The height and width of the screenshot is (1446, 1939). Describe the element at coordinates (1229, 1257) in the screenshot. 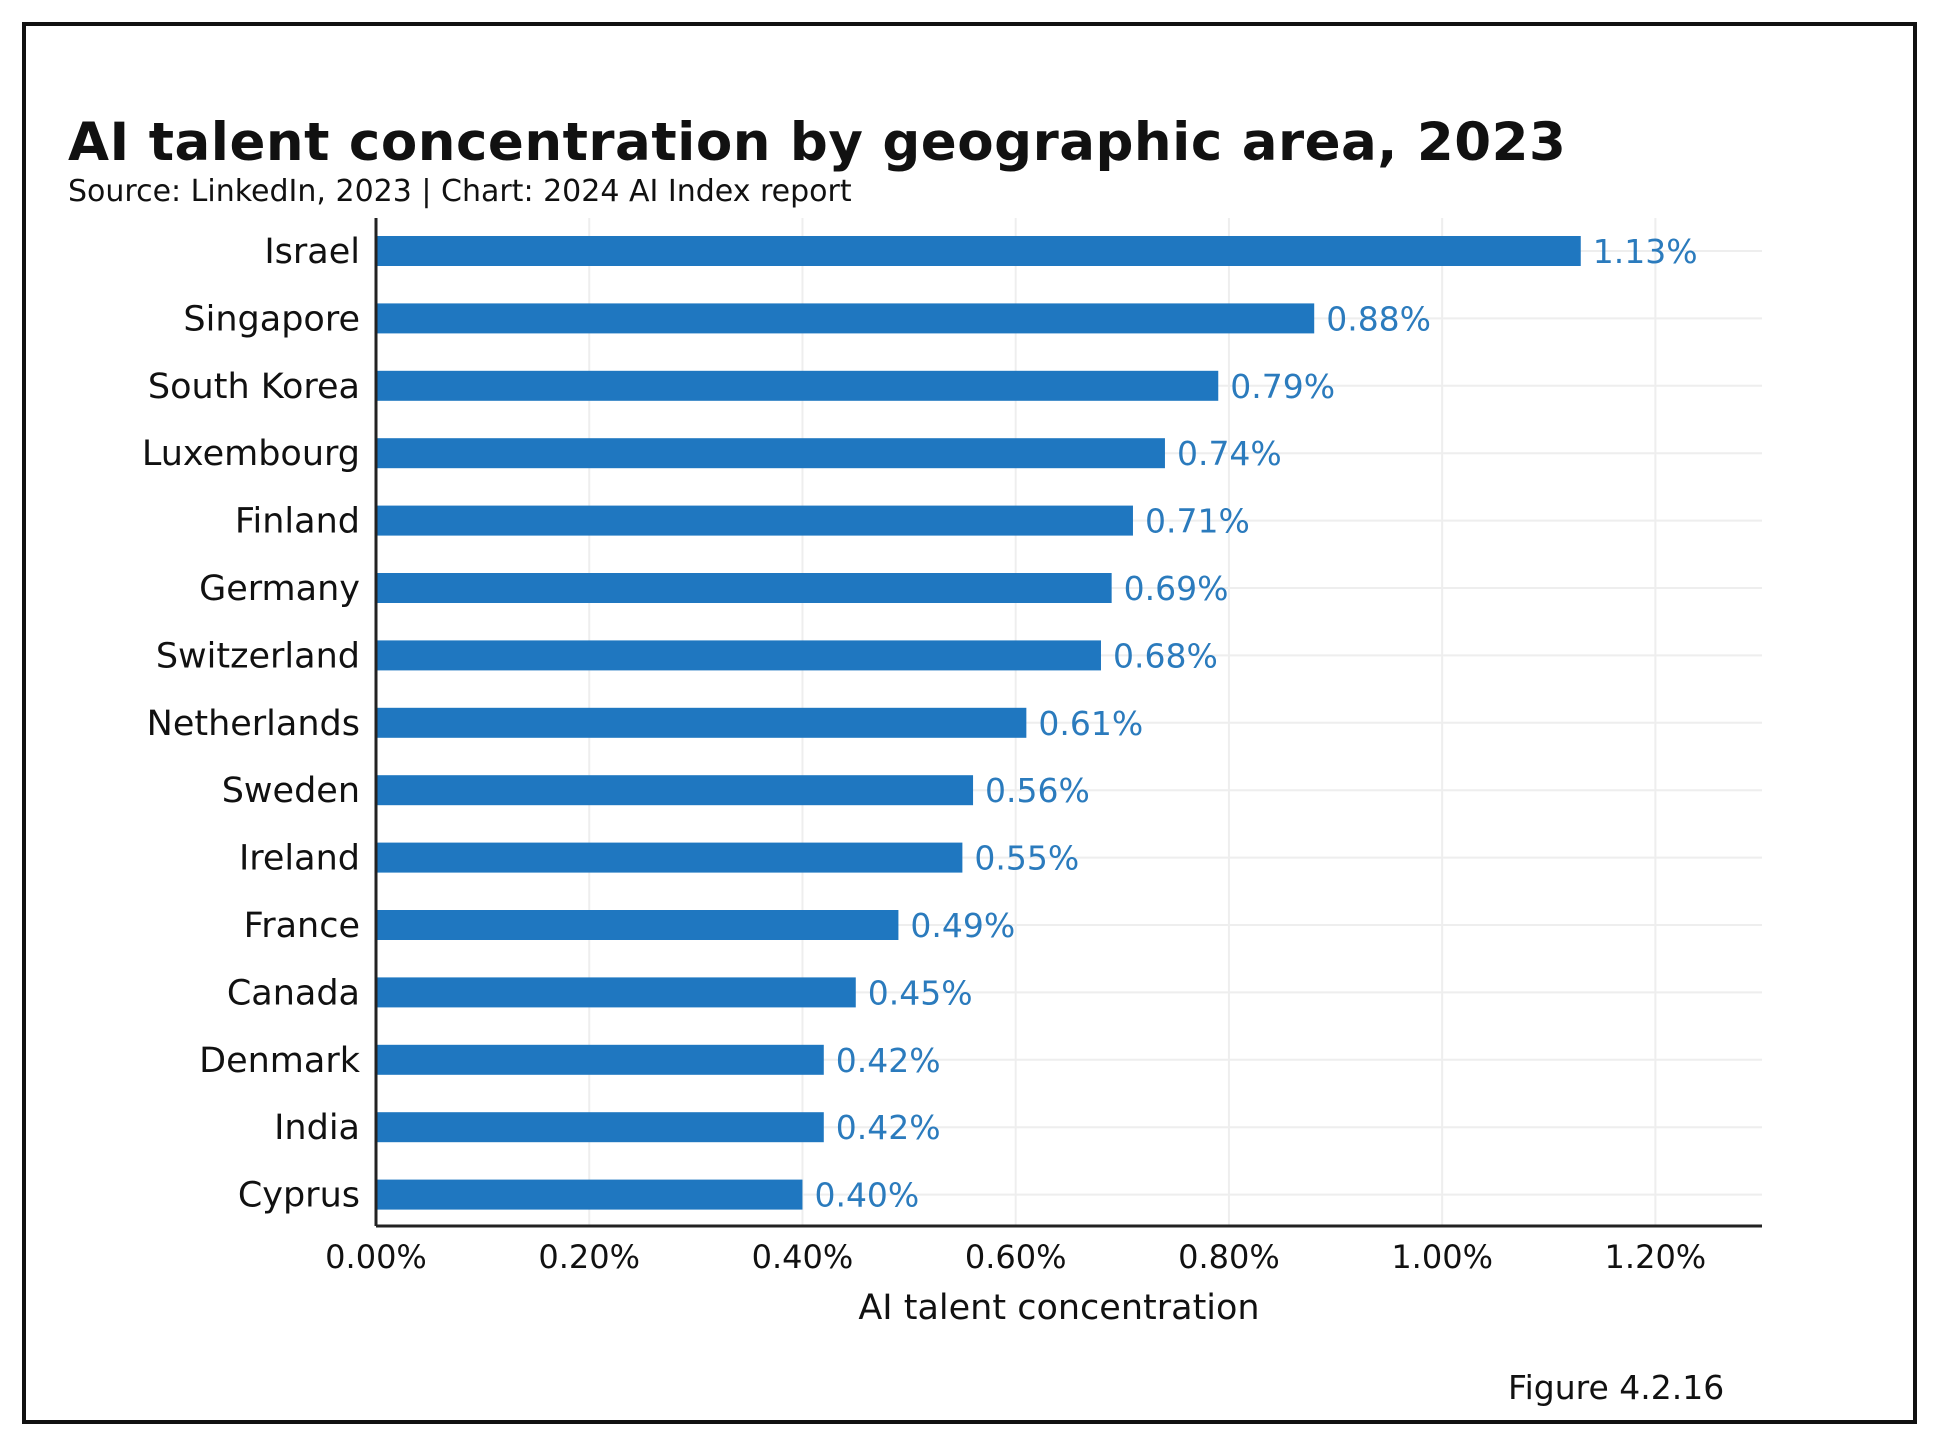

I see `x-tick-label: 0.80%` at that location.